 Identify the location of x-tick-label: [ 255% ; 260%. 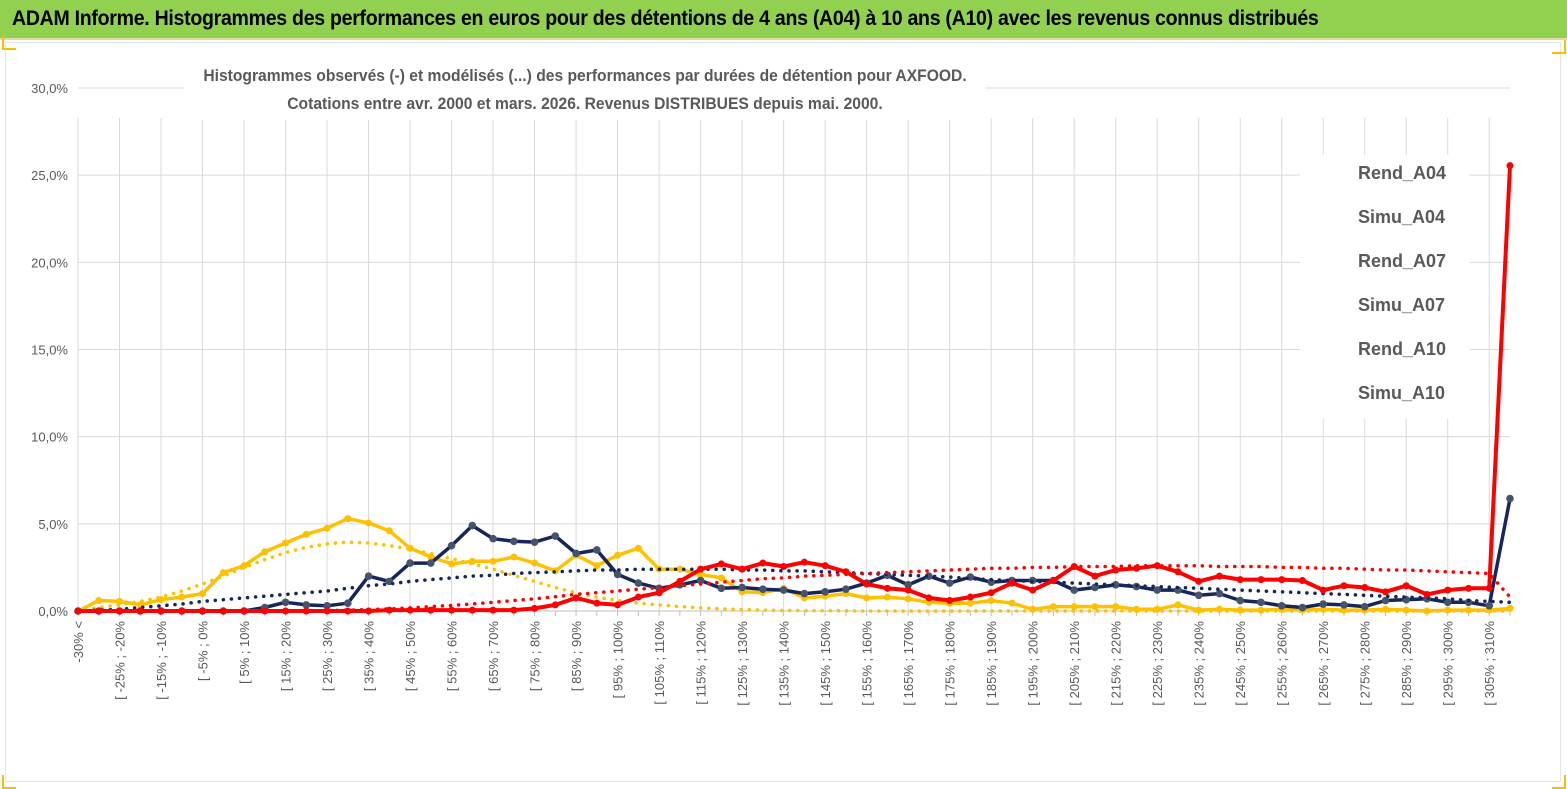
(1282, 663).